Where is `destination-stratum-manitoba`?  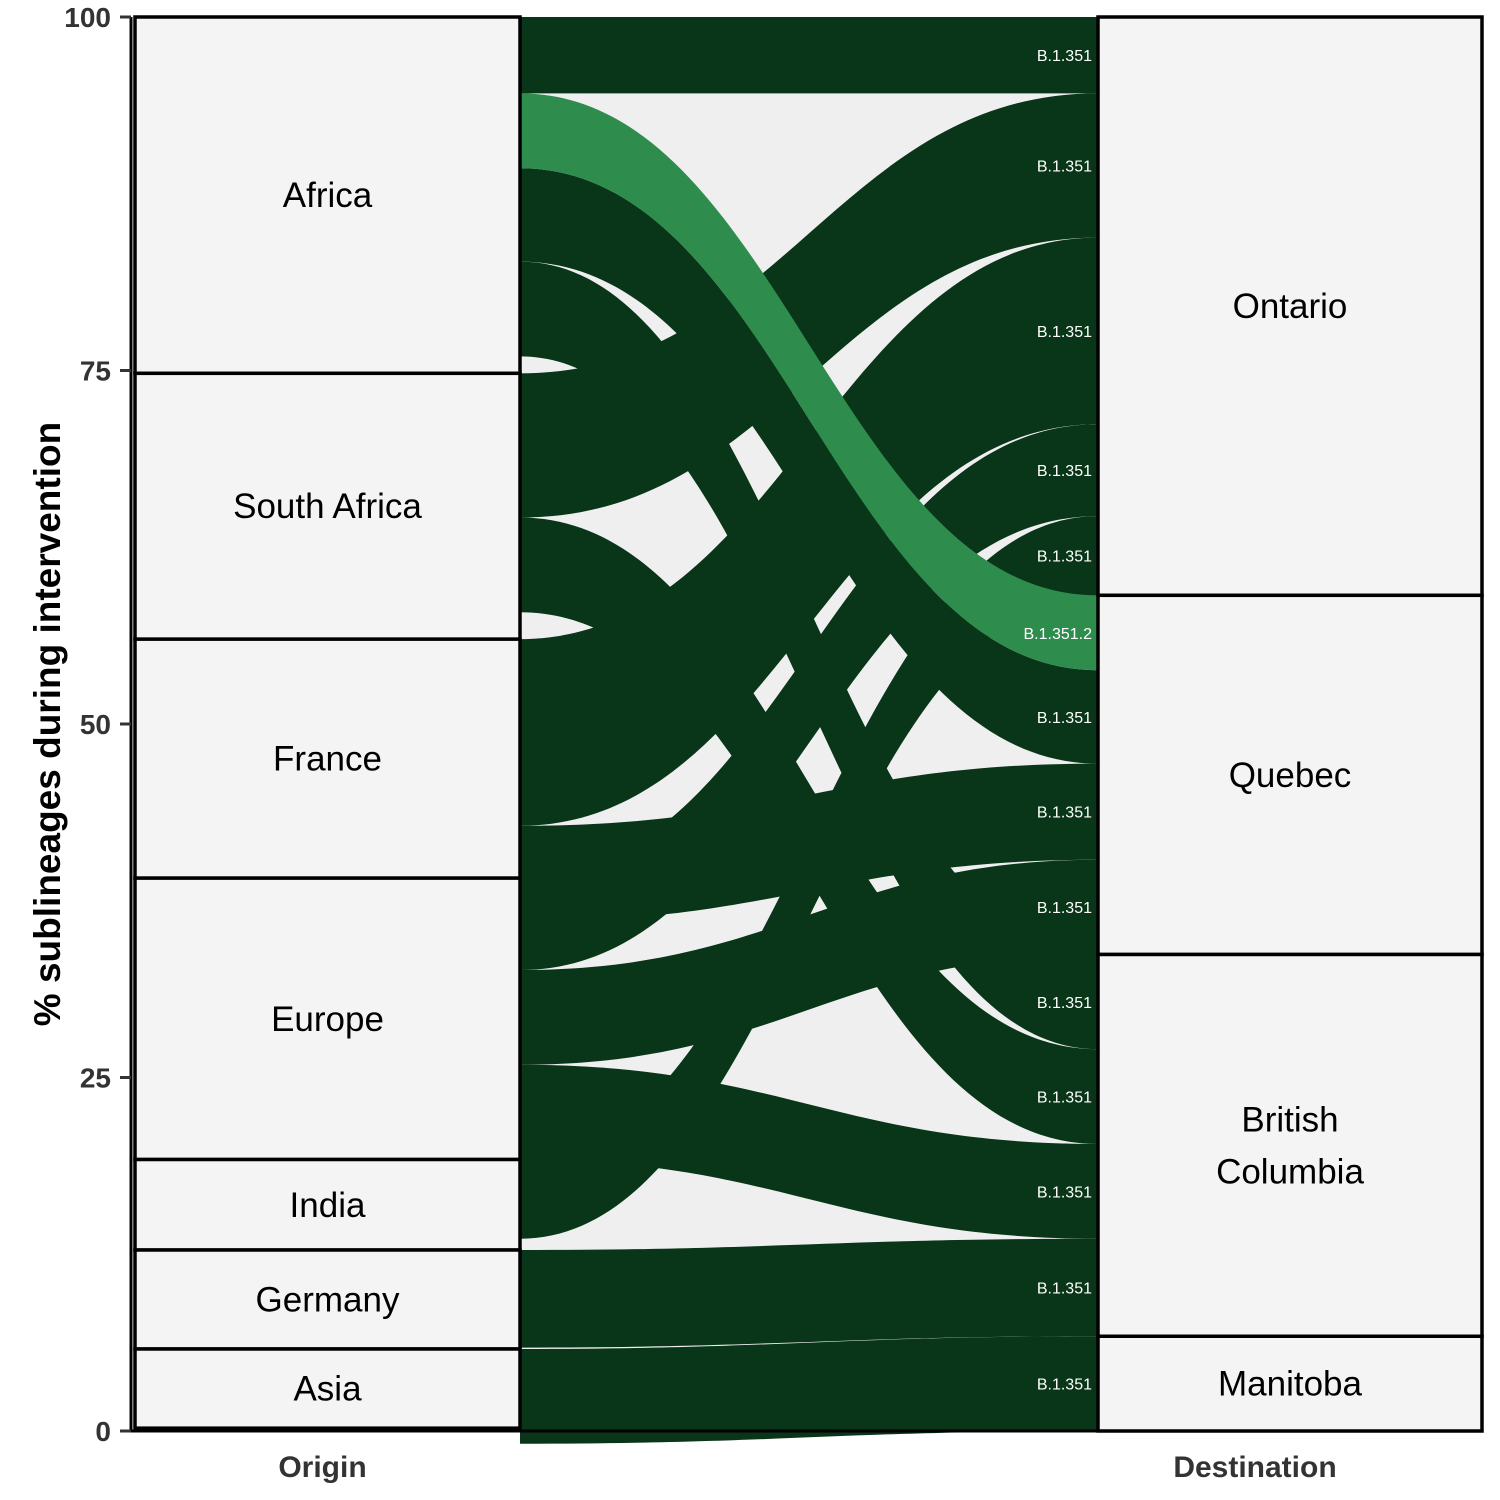 destination-stratum-manitoba is located at coordinates (1290, 1383).